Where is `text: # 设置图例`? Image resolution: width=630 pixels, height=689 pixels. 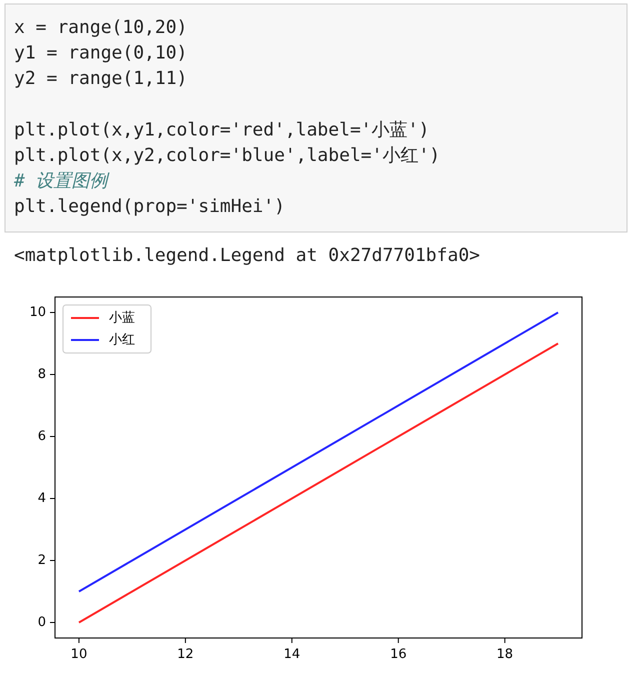 text: # 设置图例 is located at coordinates (62, 181).